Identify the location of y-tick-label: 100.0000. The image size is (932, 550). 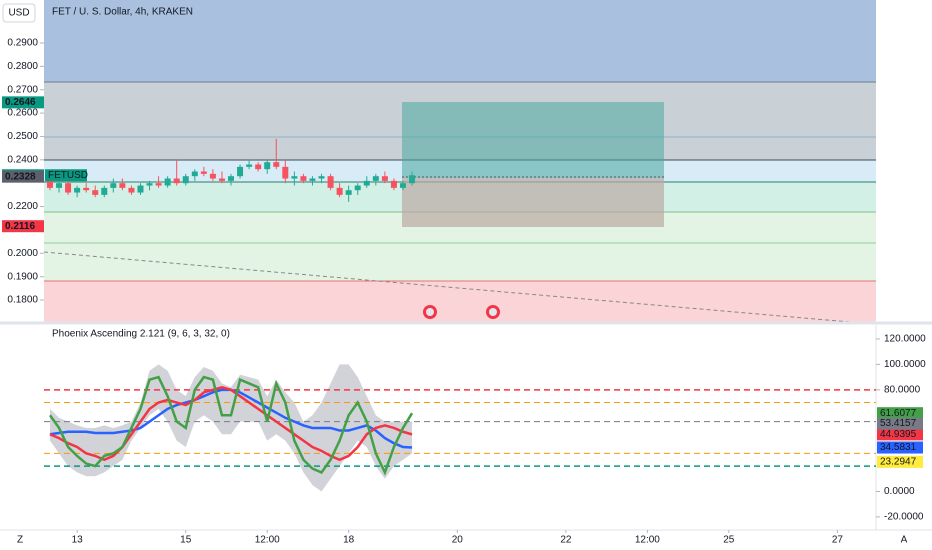
(905, 364).